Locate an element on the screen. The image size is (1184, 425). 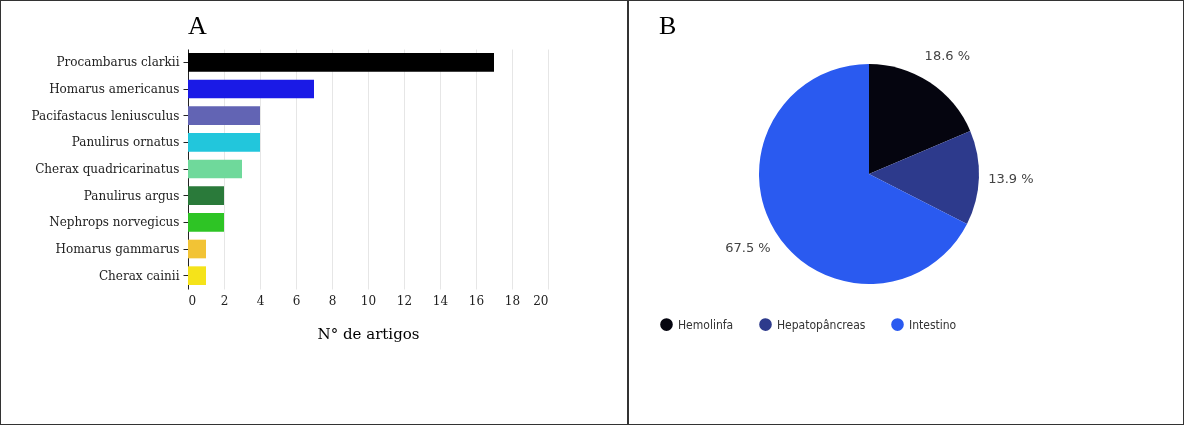
legend-label: Intestino is located at coordinates (933, 324).